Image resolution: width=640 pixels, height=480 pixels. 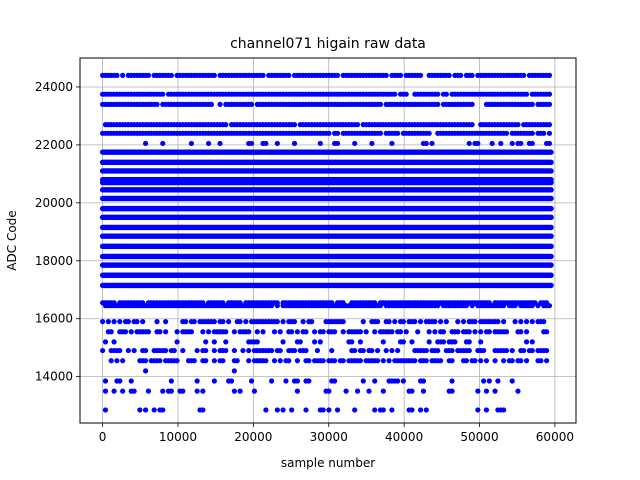 What do you see at coordinates (54, 377) in the screenshot?
I see `y-tick-label: 14000` at bounding box center [54, 377].